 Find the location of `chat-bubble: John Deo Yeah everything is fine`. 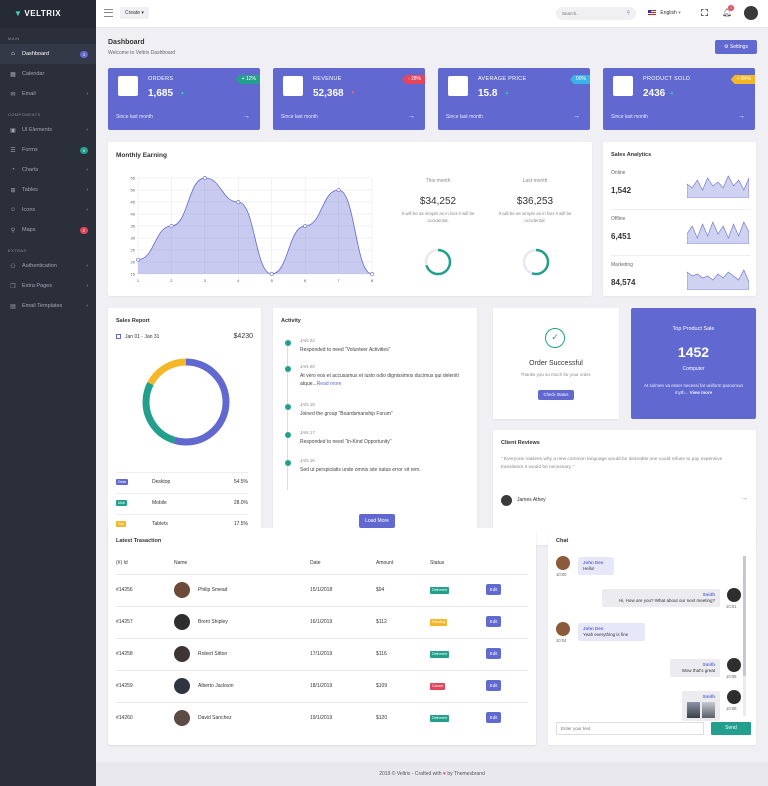

chat-bubble: John Deo Yeah everything is fine is located at coordinates (612, 632).